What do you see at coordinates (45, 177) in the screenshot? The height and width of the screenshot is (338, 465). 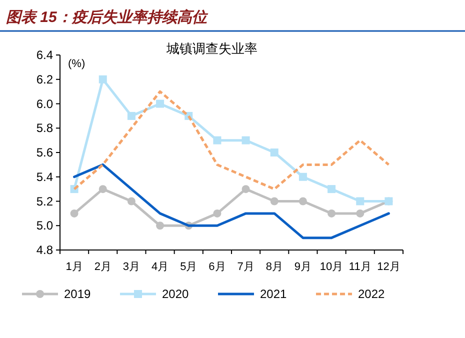 I see `y-tick-label: 5.4` at bounding box center [45, 177].